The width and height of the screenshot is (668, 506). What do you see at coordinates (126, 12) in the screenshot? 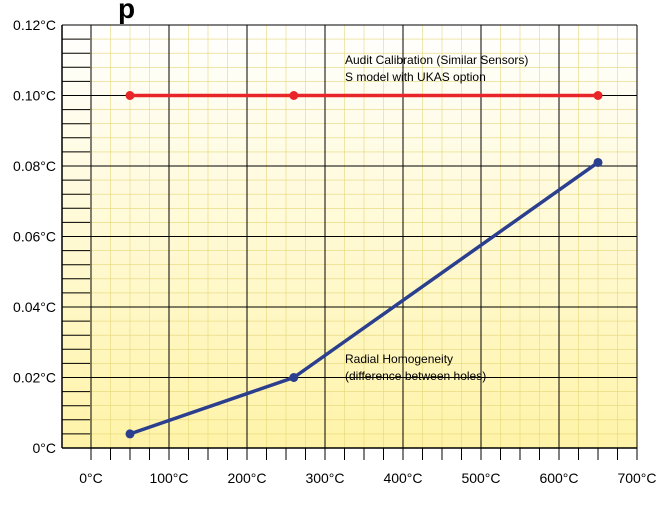
I see `chart-title-fragment: p` at bounding box center [126, 12].